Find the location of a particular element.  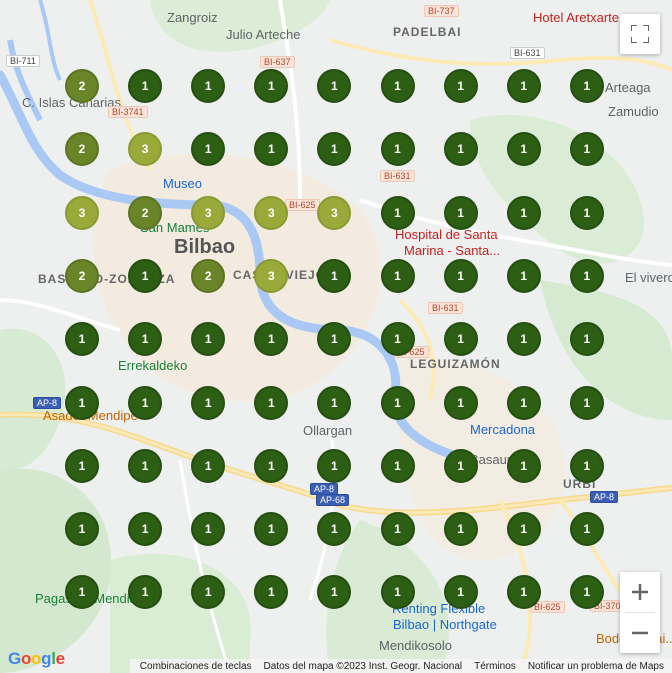

report-problem-link: Notificar un problema de Maps is located at coordinates (595, 666).